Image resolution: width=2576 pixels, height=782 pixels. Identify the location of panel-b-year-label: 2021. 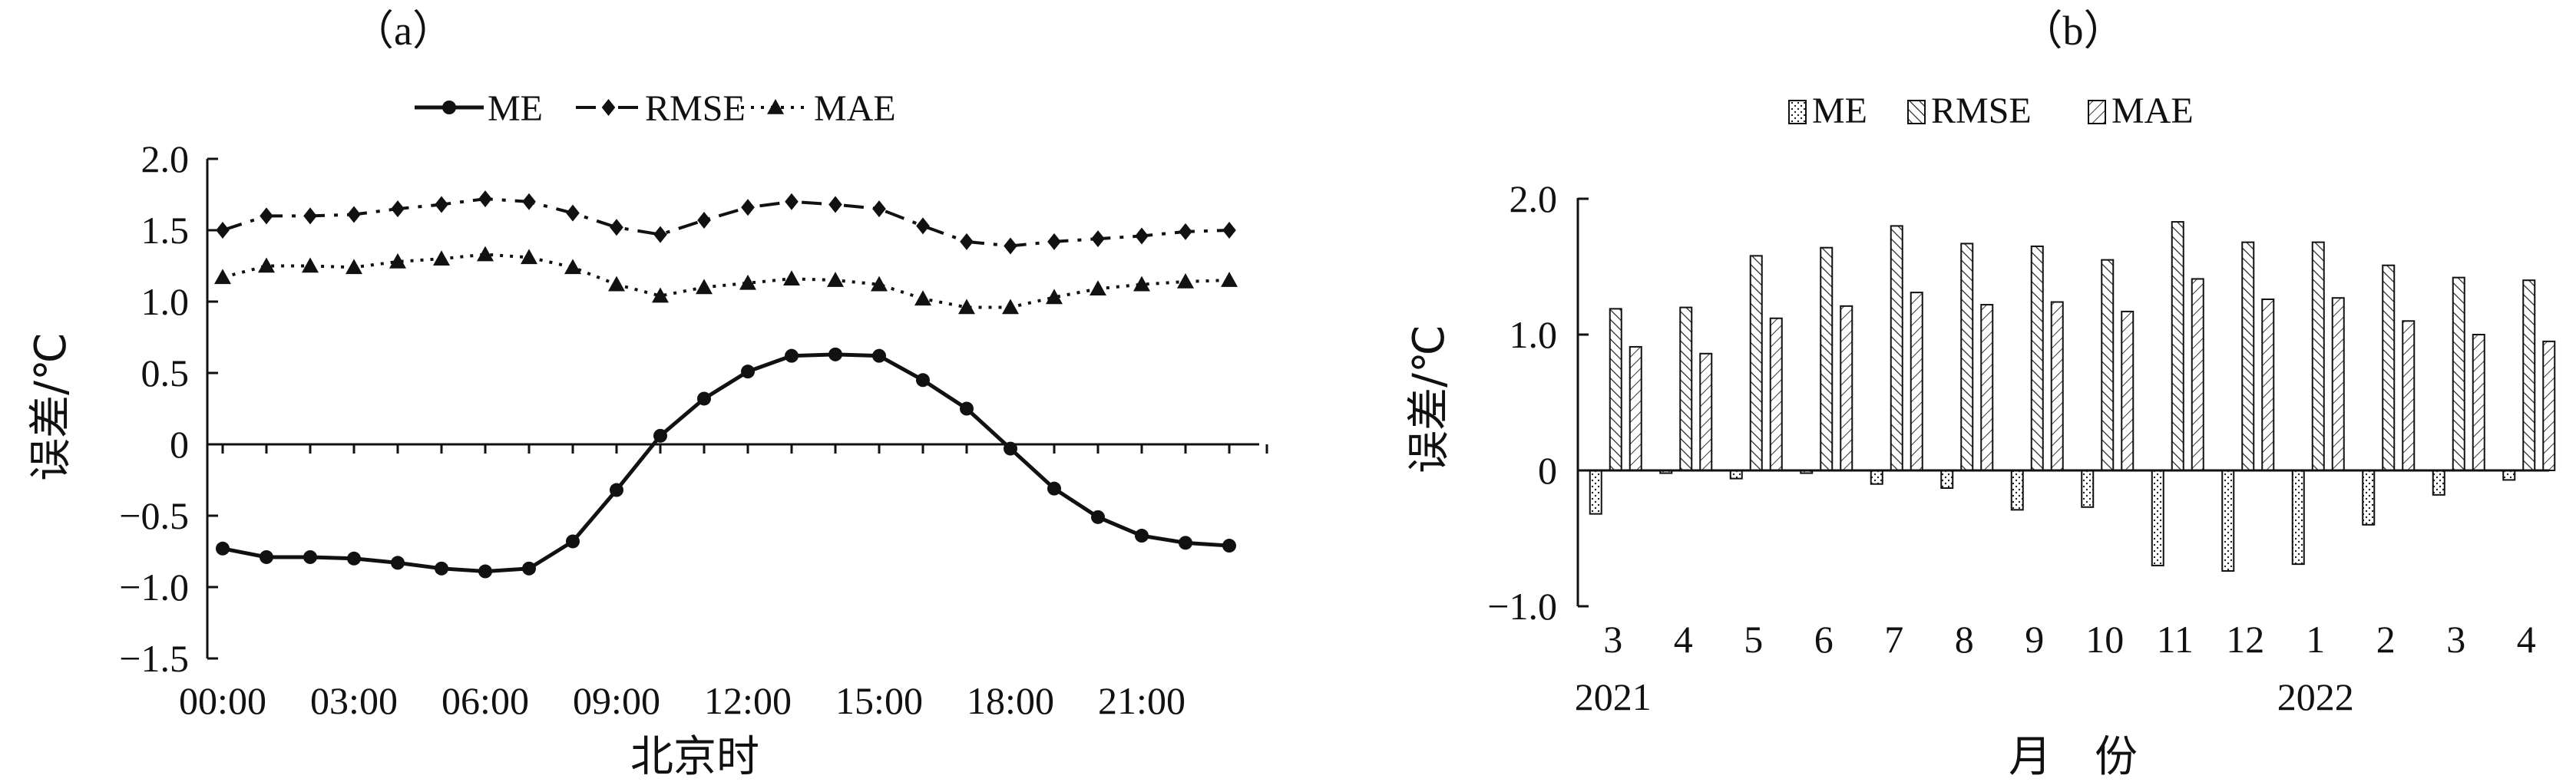
(1613, 696).